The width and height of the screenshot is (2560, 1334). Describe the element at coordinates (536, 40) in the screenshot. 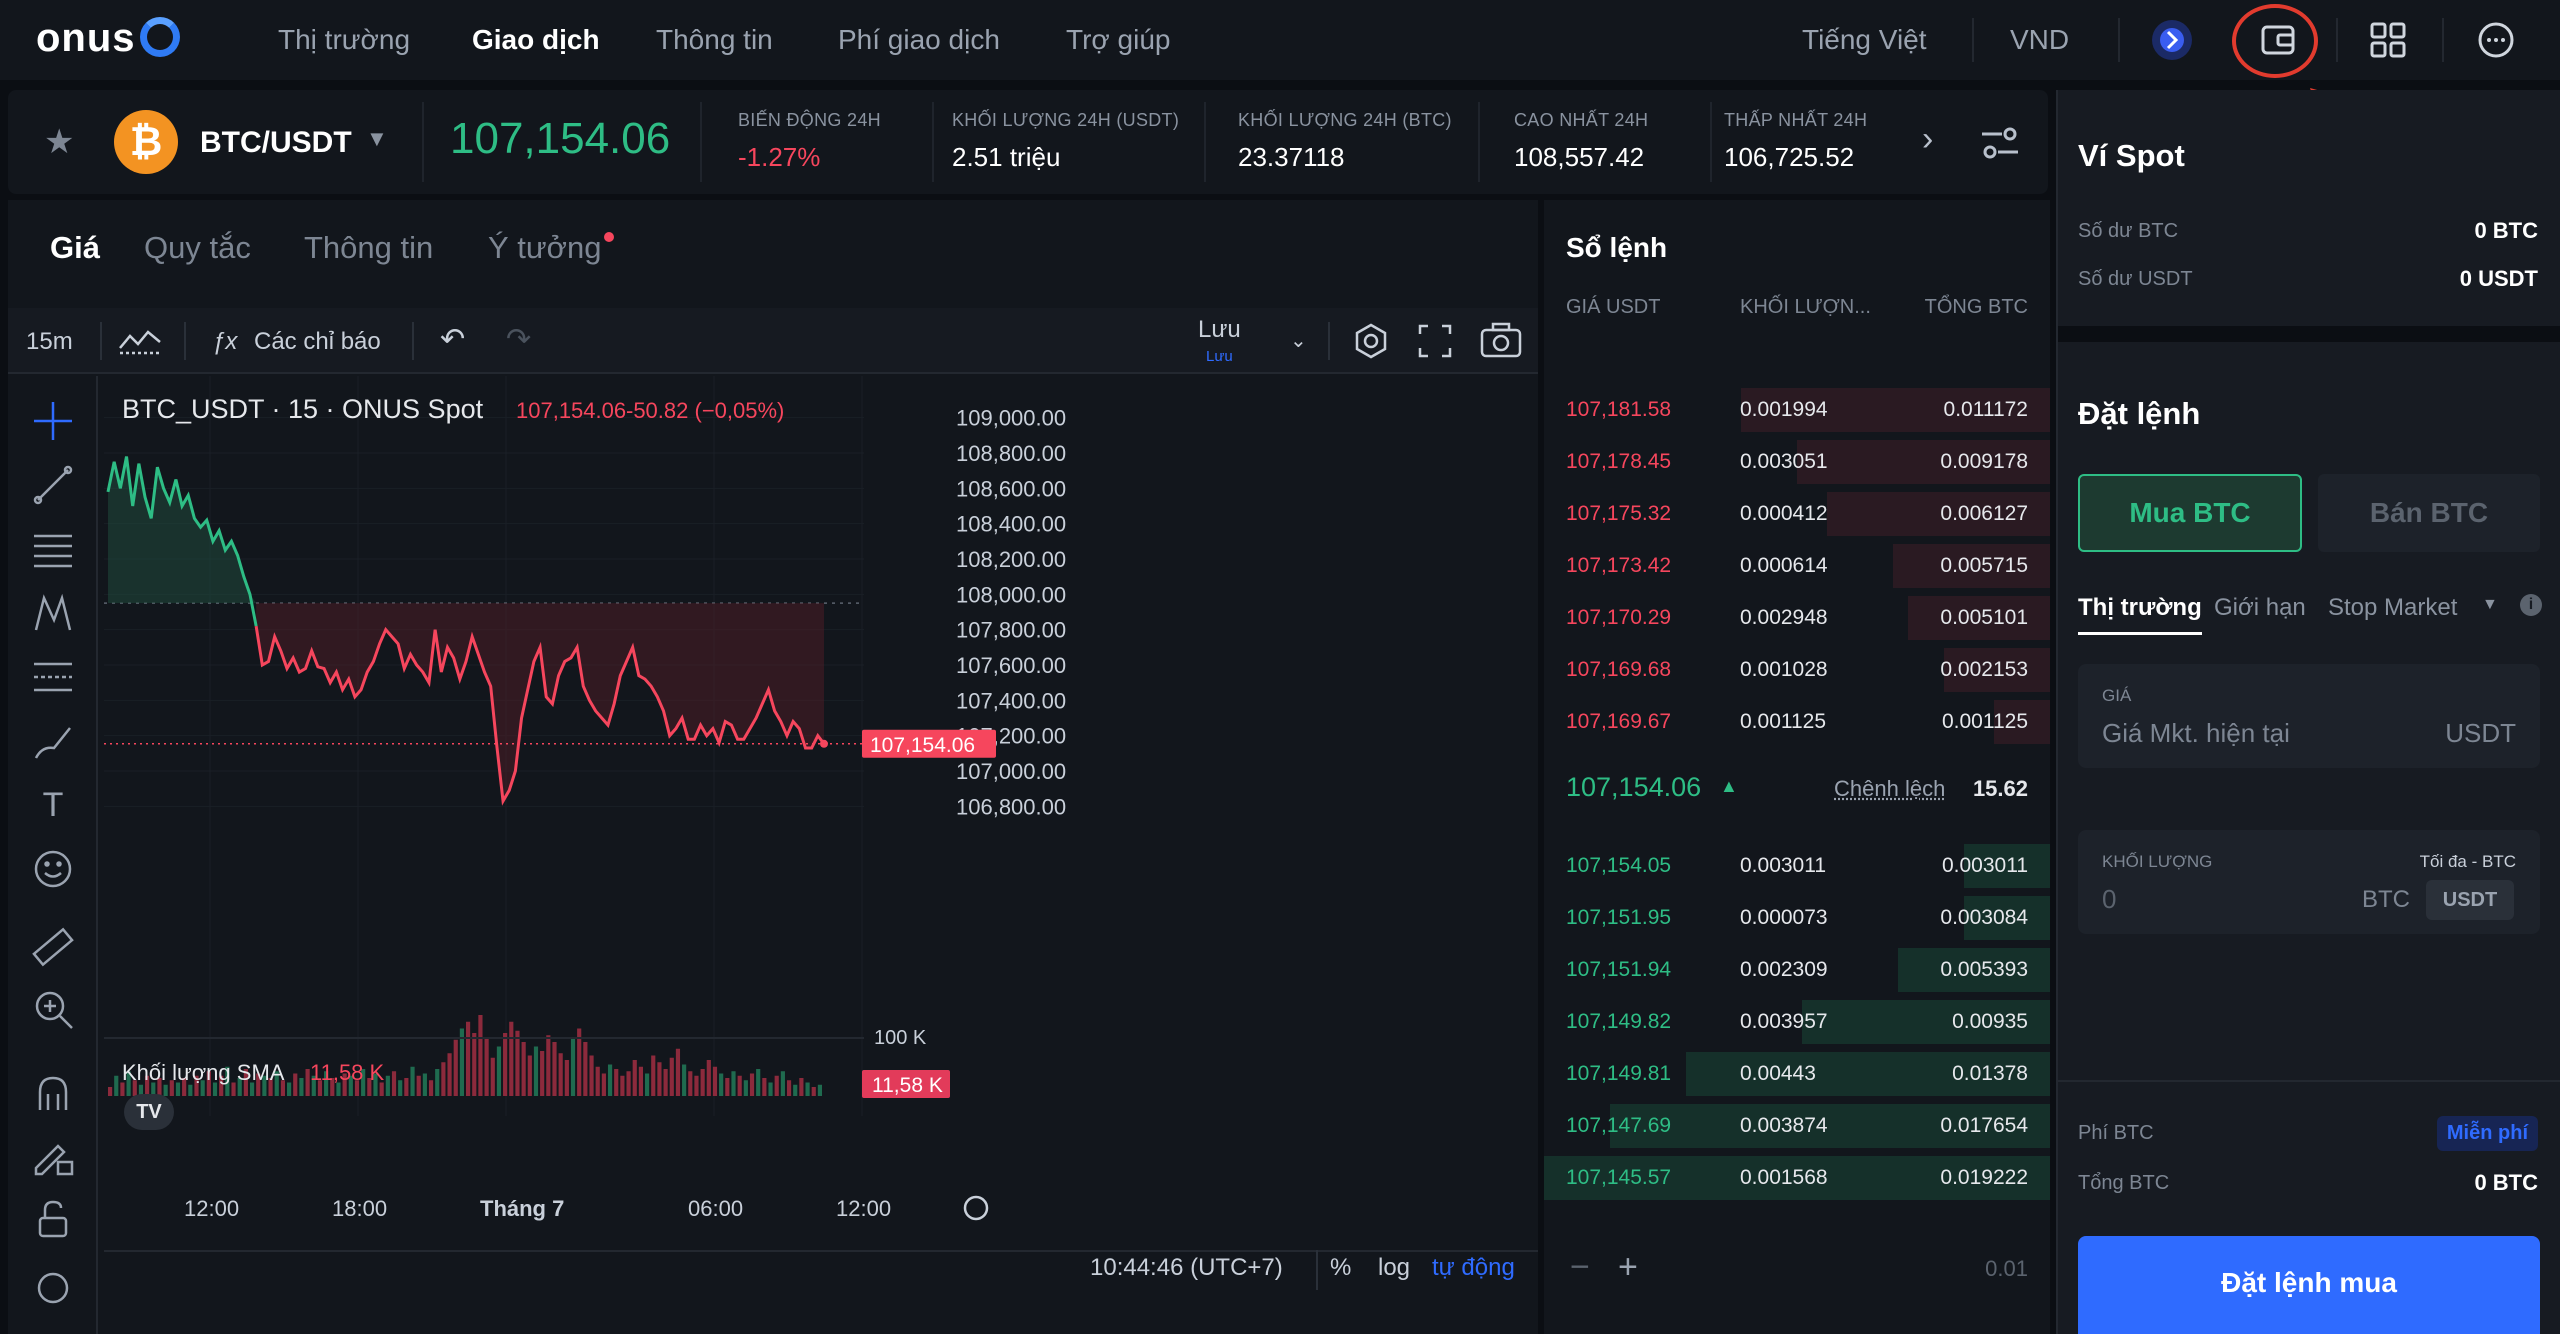

I see `nav-item-trade: Giao dịch` at that location.